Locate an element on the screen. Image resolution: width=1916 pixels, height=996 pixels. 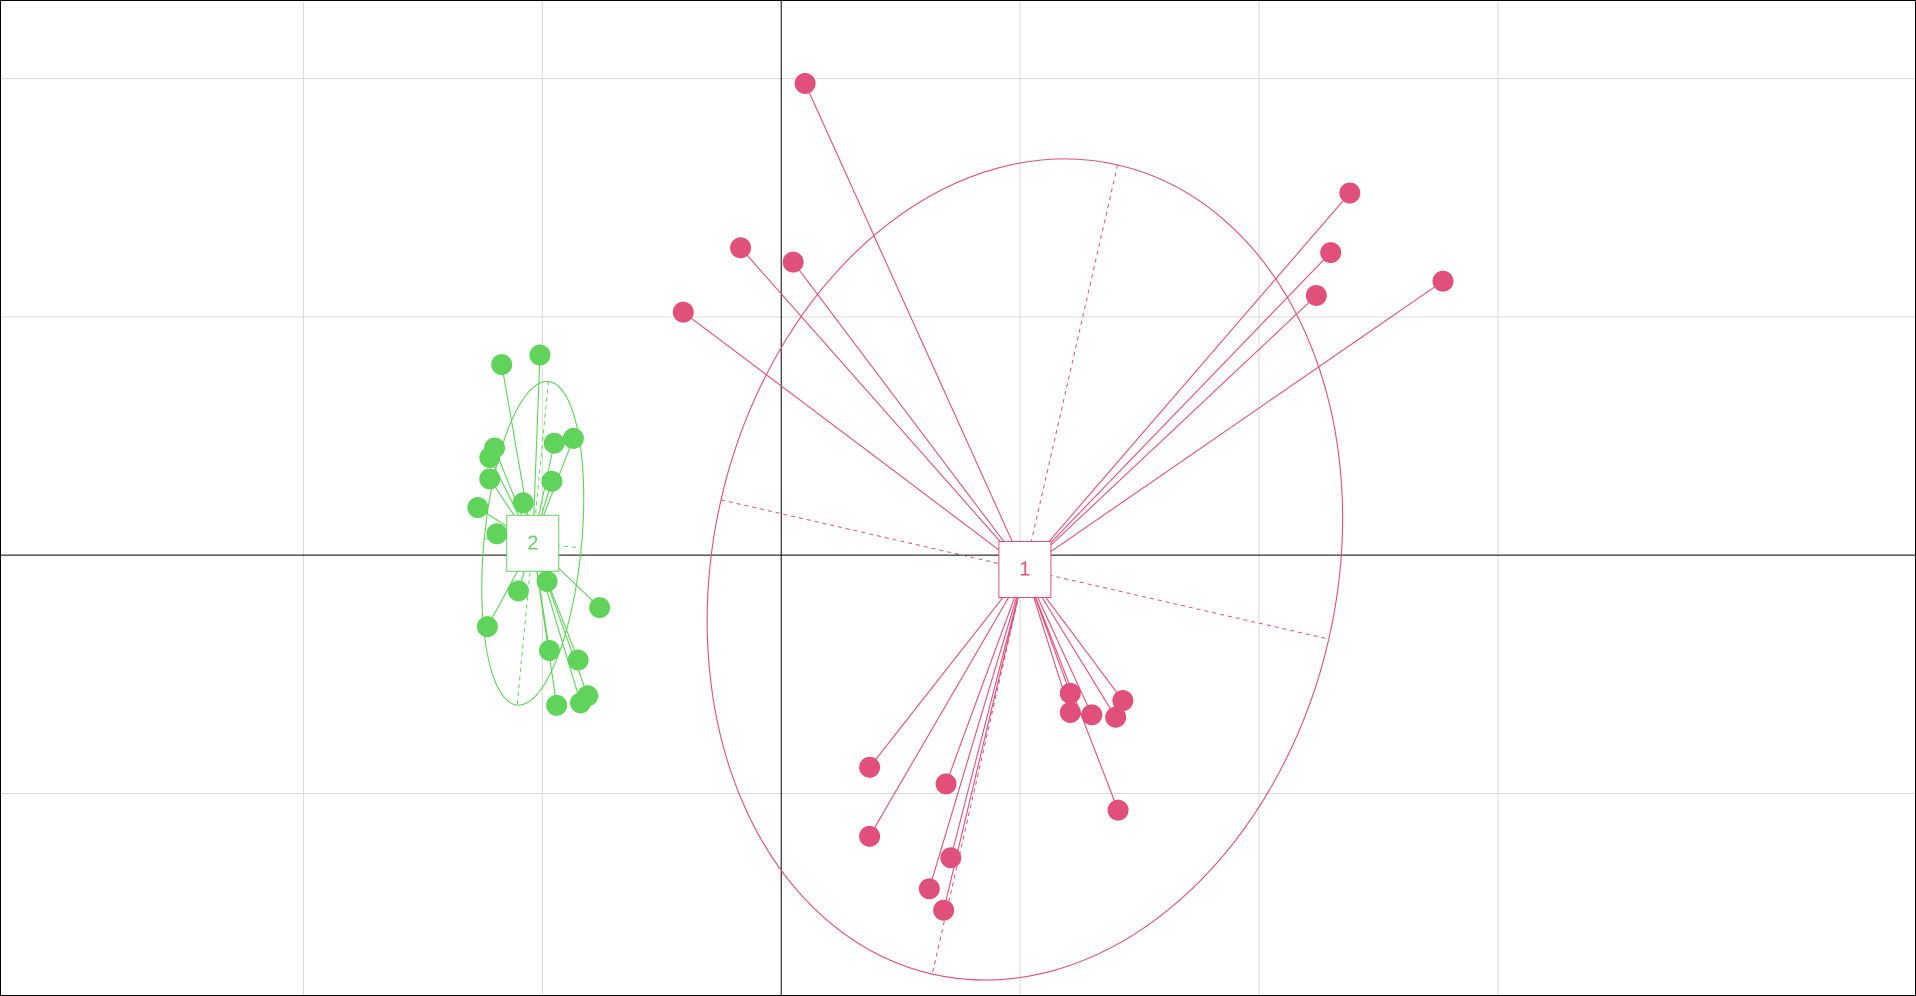
cluster-label: 2 is located at coordinates (532, 543).